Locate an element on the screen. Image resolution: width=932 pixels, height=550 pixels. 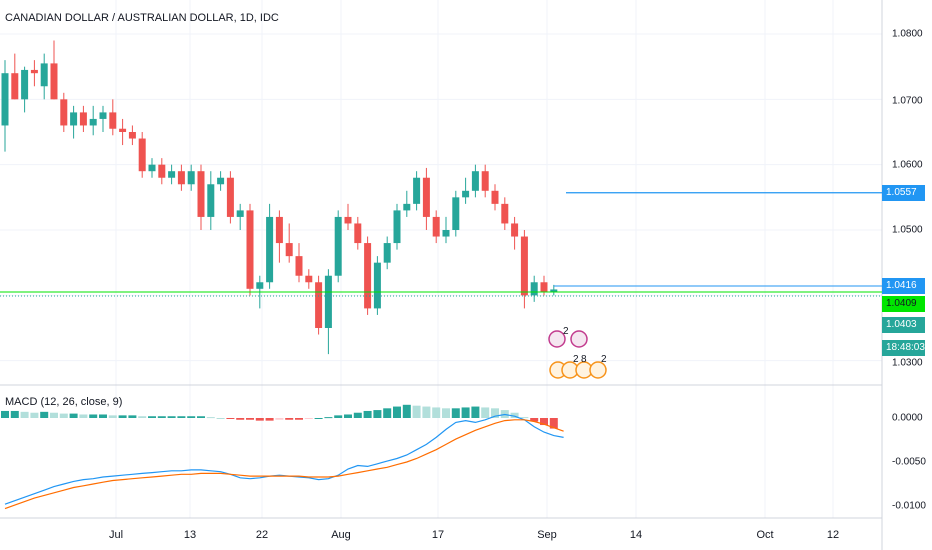
macd-line is located at coordinates (284, 459).